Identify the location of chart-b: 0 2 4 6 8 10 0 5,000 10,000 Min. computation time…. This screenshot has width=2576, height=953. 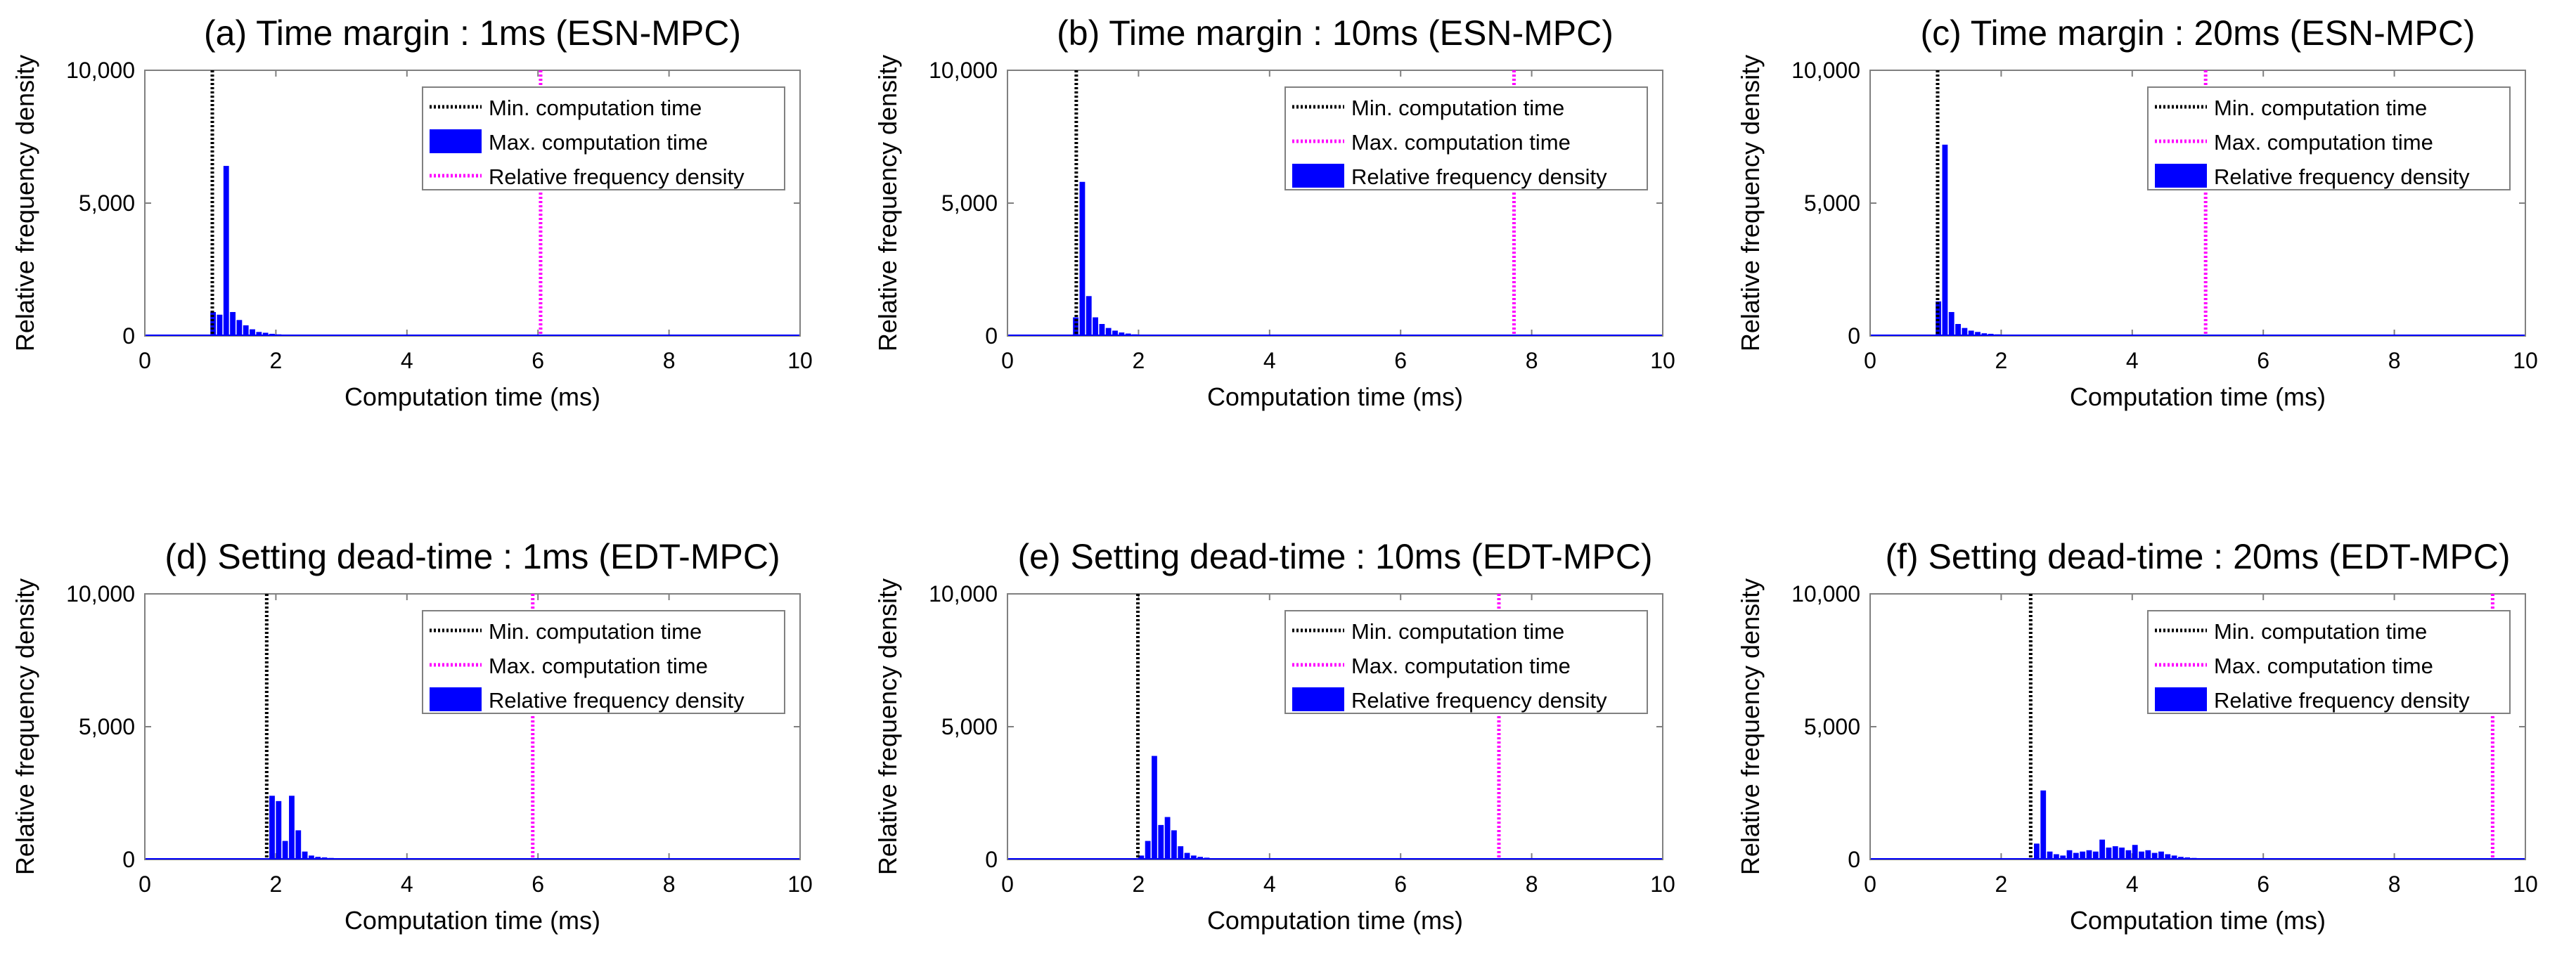
(1274, 212).